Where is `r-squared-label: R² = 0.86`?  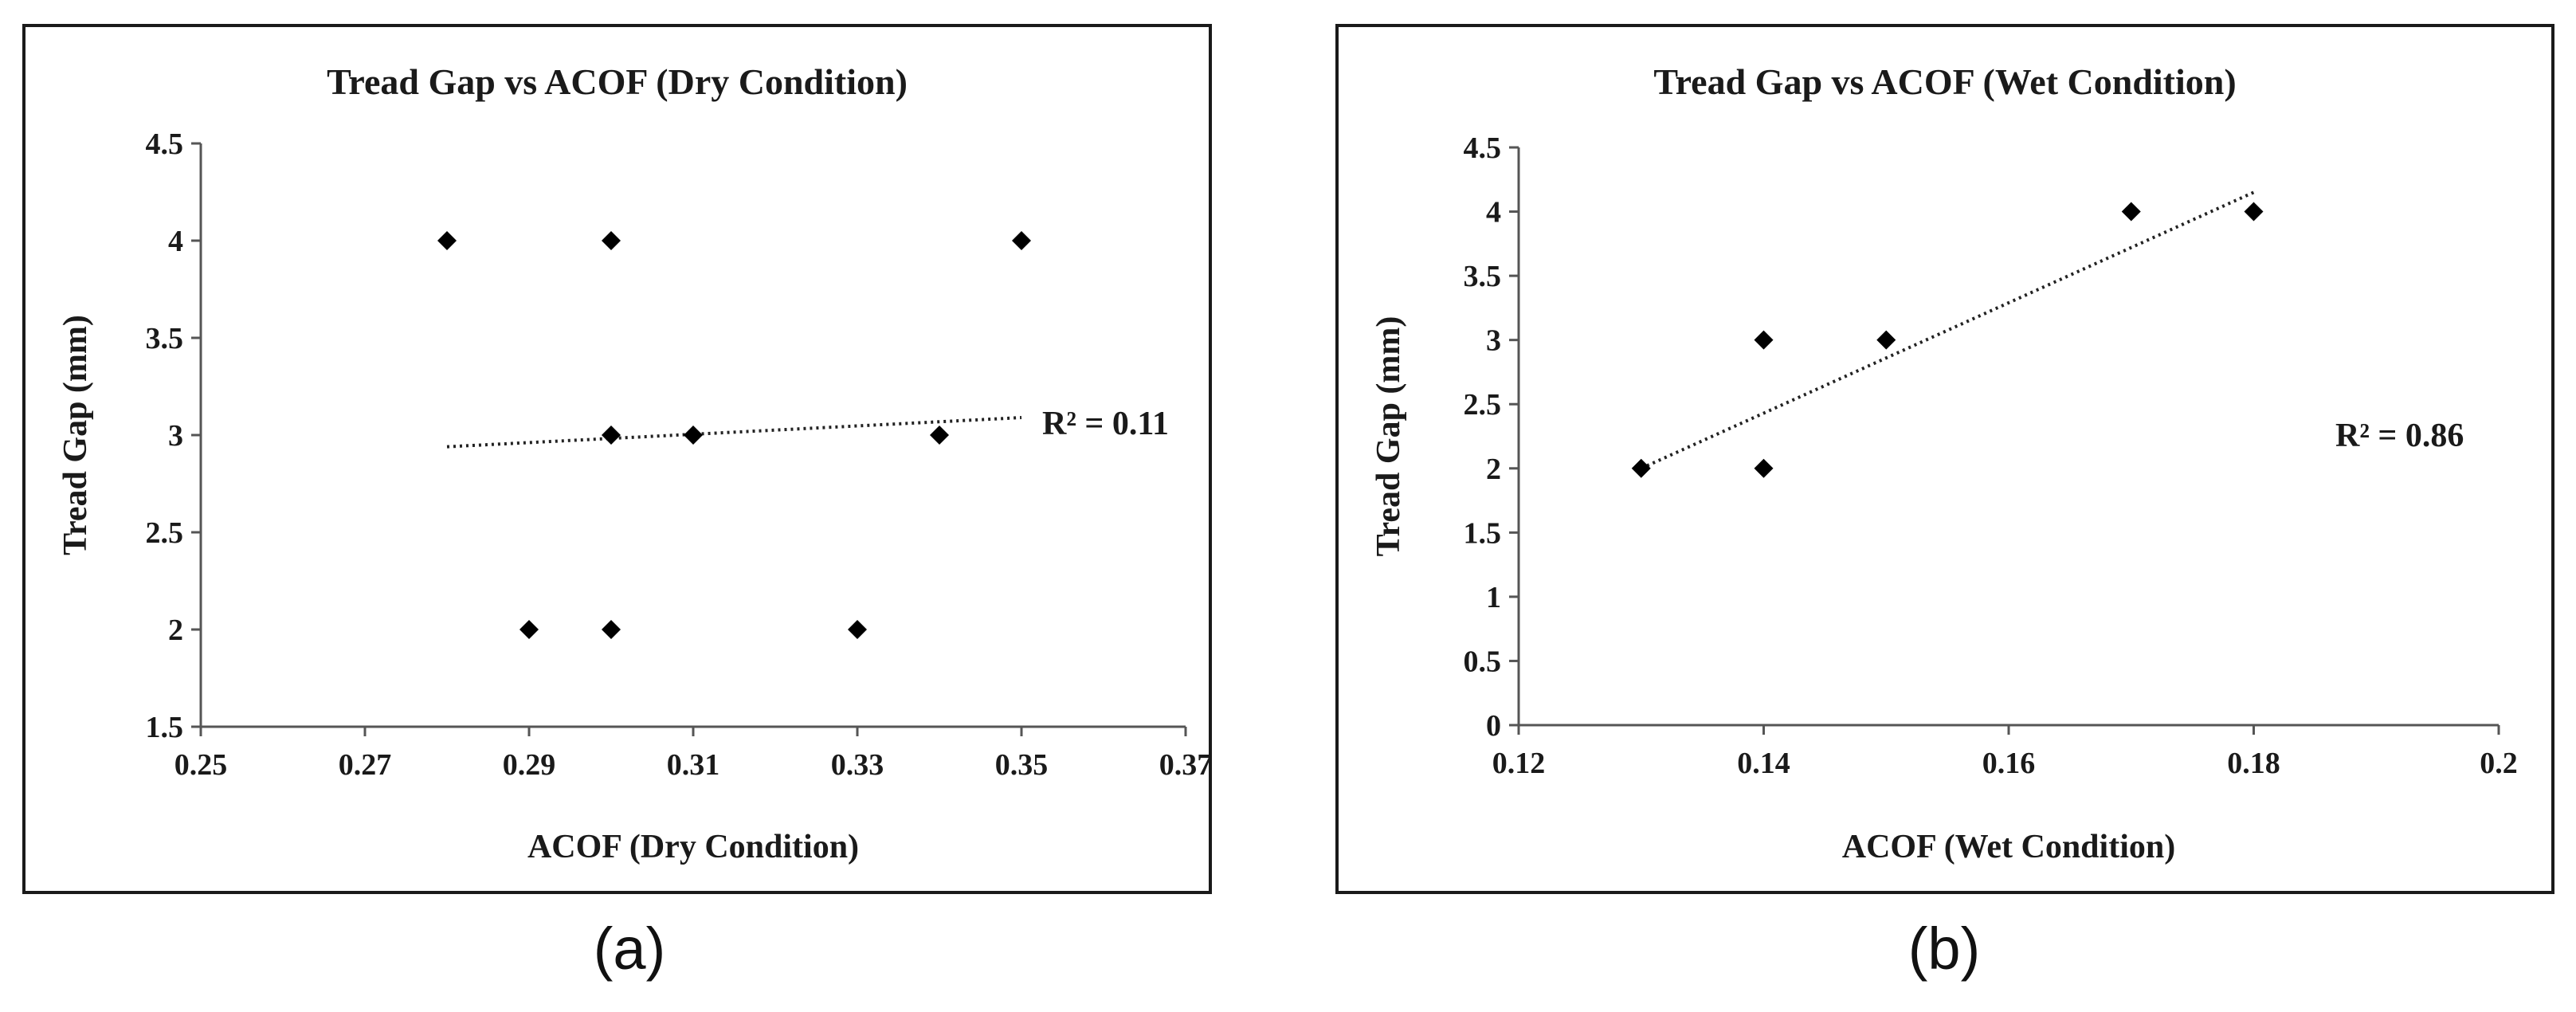 r-squared-label: R² = 0.86 is located at coordinates (2399, 436).